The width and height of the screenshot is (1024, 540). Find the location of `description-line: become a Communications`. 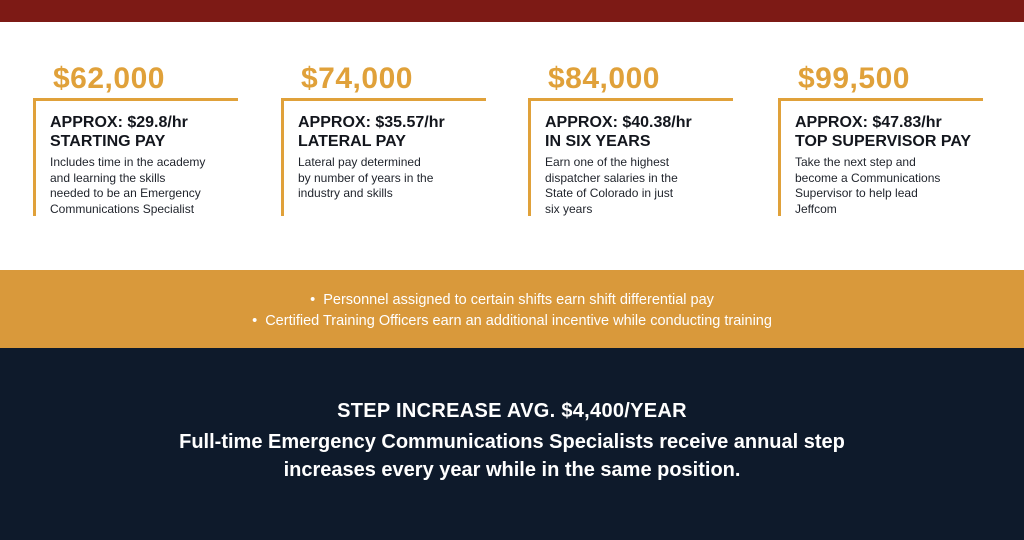

description-line: become a Communications is located at coordinates (868, 177).